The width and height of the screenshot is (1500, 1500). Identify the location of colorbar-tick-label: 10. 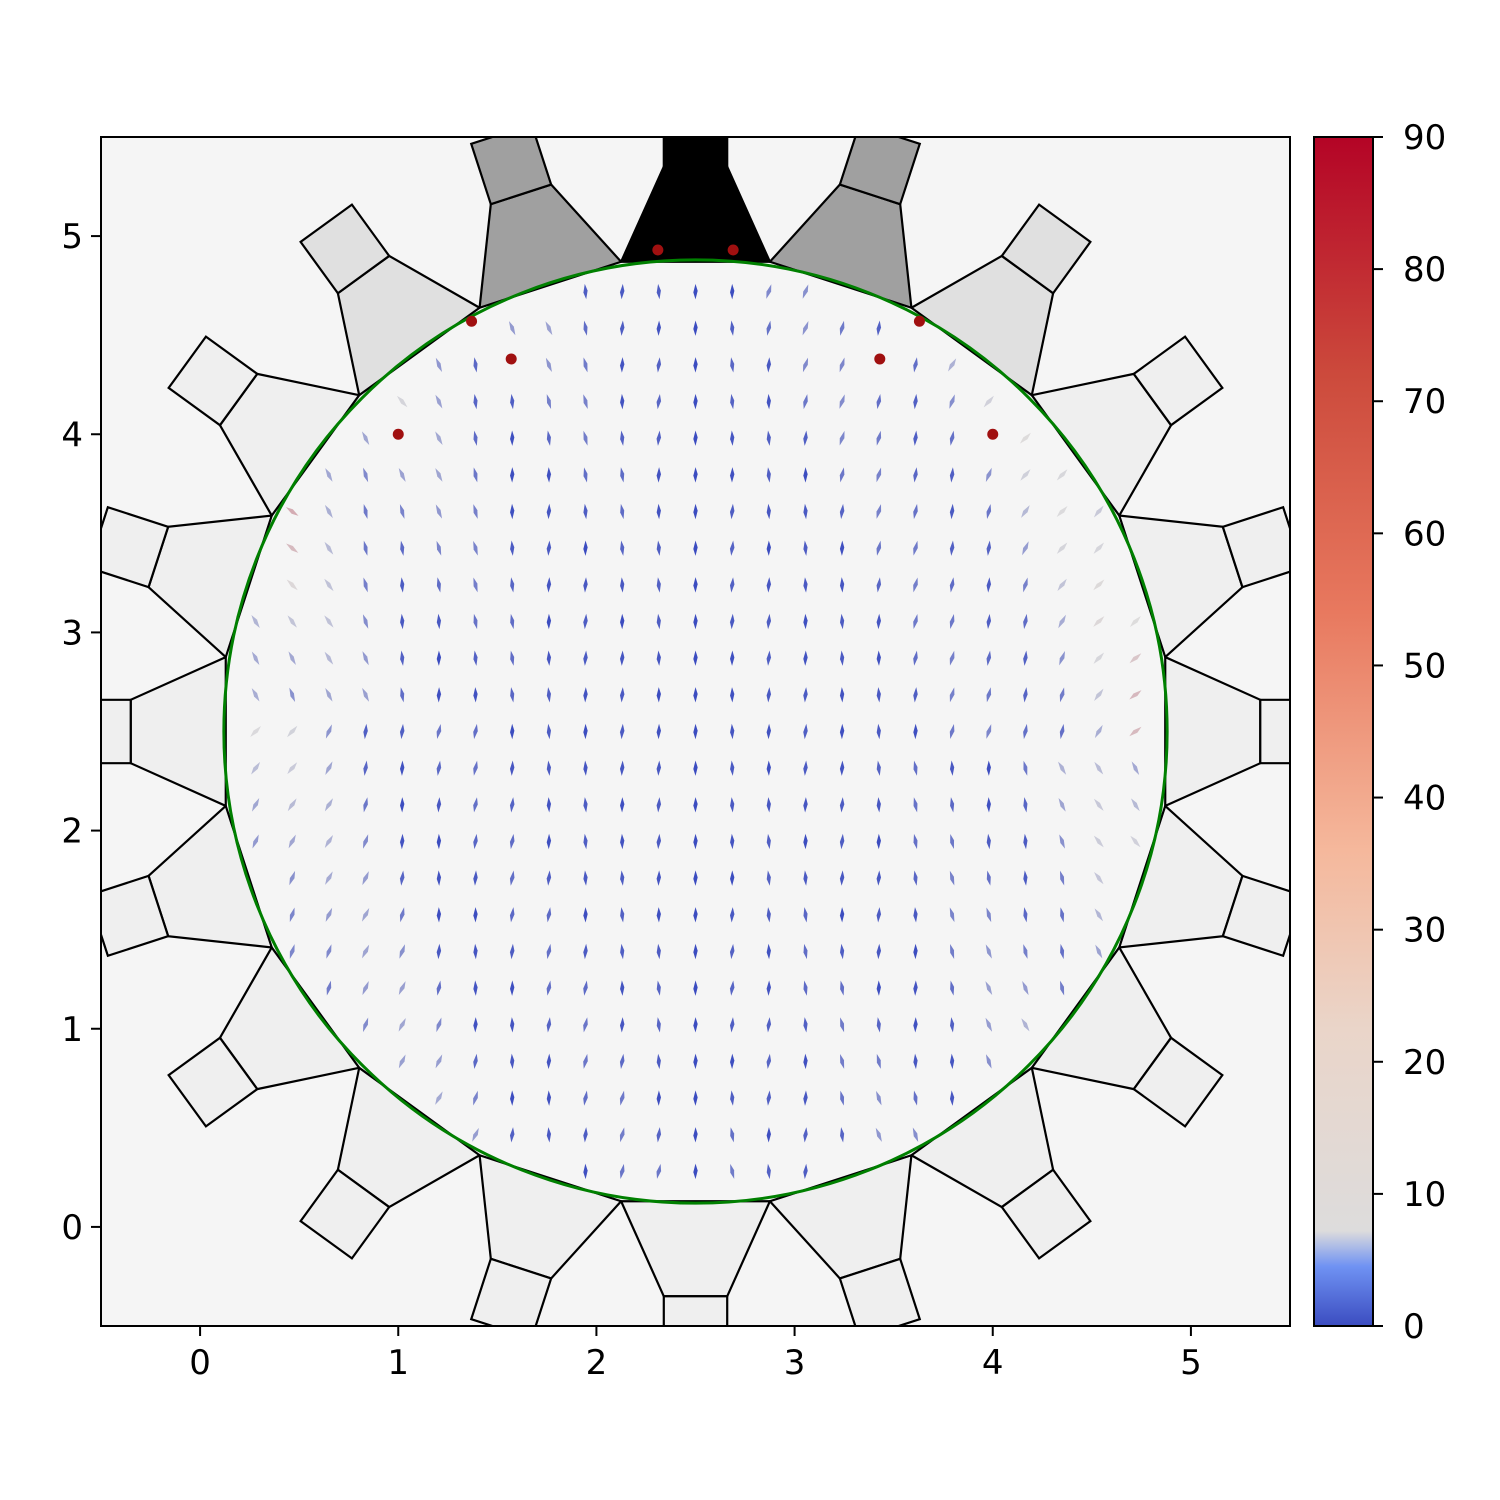
(1424, 1195).